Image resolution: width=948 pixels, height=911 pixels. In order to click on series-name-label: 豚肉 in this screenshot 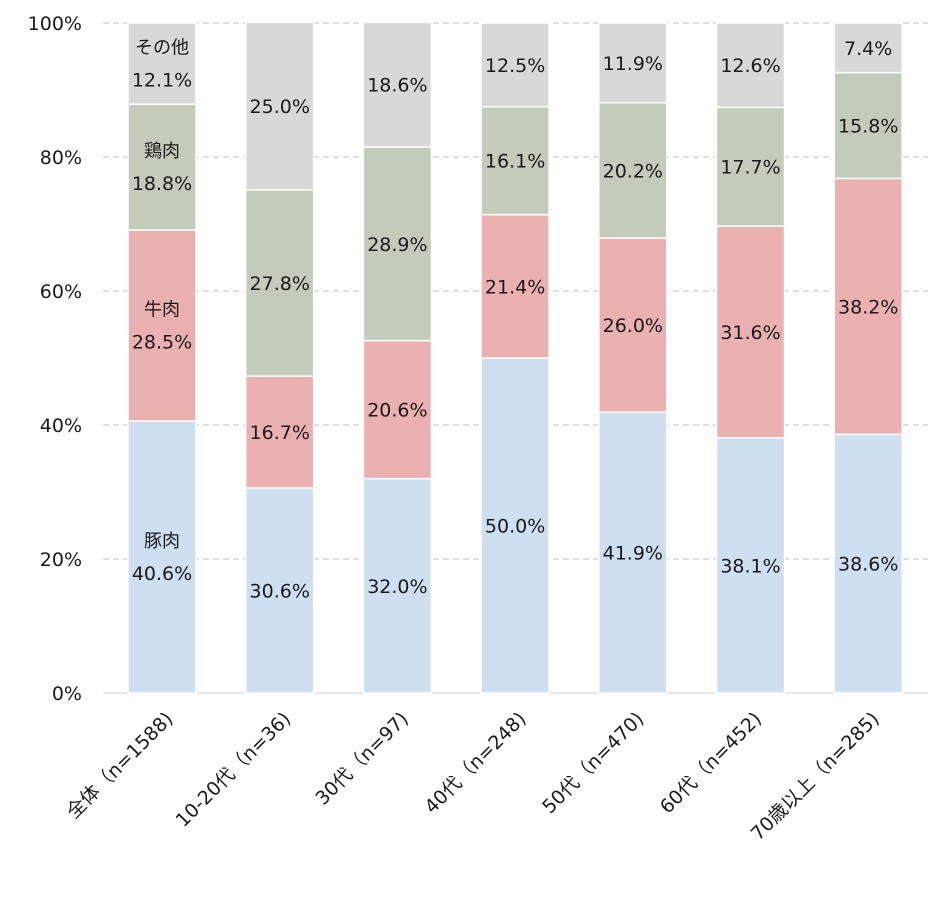, I will do `click(162, 541)`.